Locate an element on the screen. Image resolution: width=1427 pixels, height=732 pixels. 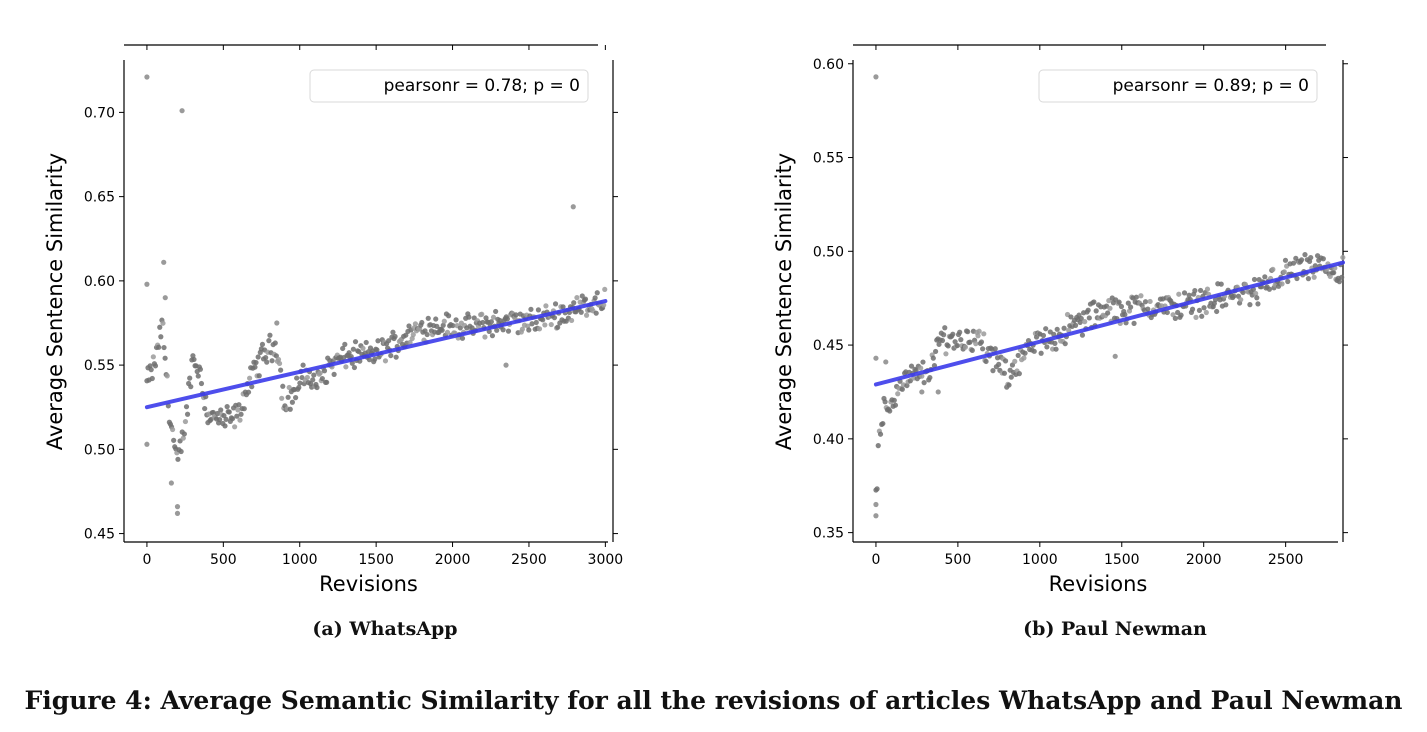
regression-line is located at coordinates (376, 354).